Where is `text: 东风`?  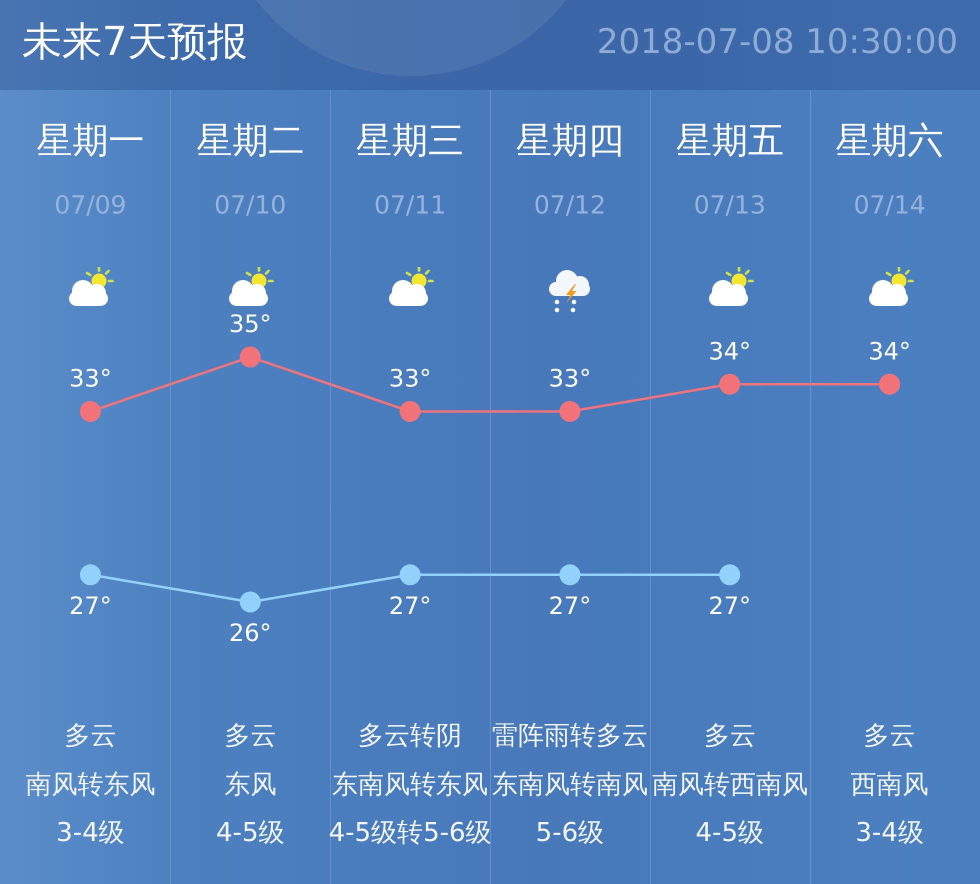 text: 东风 is located at coordinates (250, 785).